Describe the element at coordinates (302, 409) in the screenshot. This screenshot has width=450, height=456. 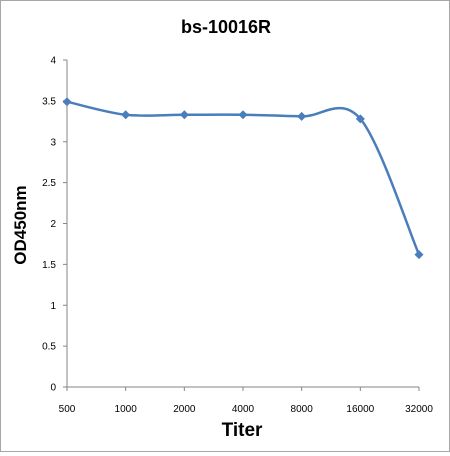
I see `x-tick-label: 8000` at that location.